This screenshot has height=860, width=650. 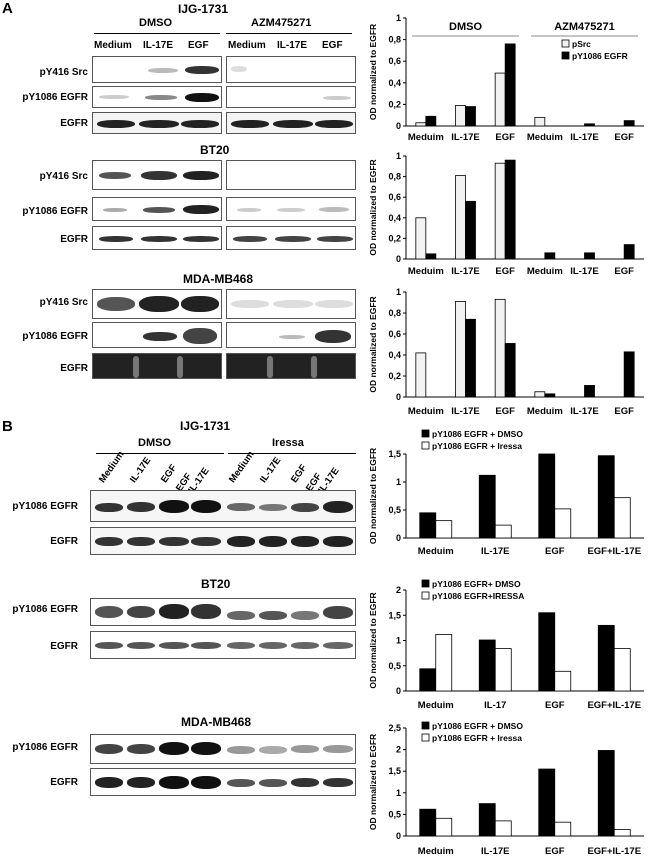 I want to click on condition-label: AZM475271, so click(x=281, y=23).